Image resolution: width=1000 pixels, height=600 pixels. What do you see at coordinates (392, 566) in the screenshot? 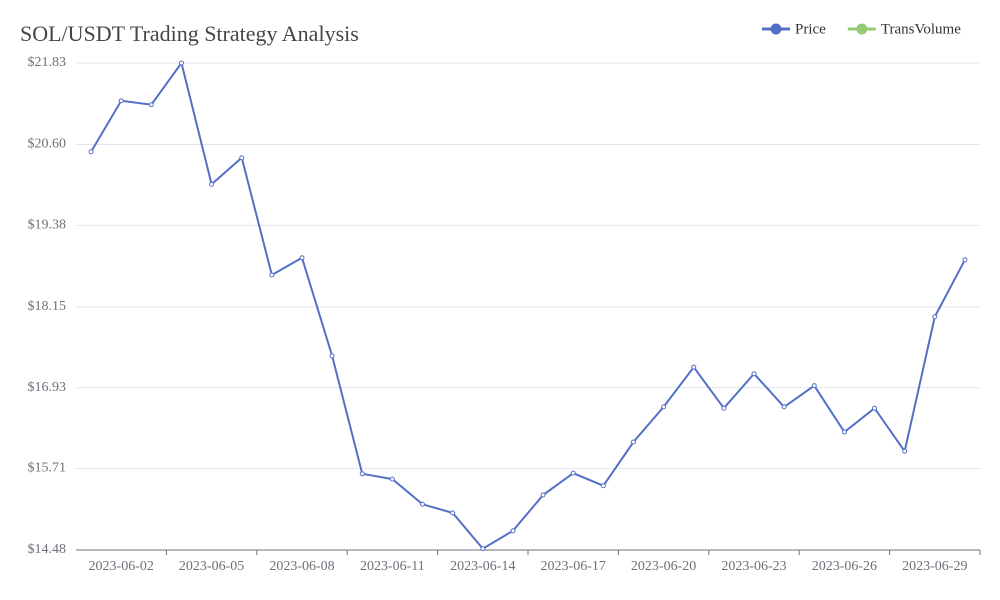
I see `x-tick-label: 2023-06-11` at bounding box center [392, 566].